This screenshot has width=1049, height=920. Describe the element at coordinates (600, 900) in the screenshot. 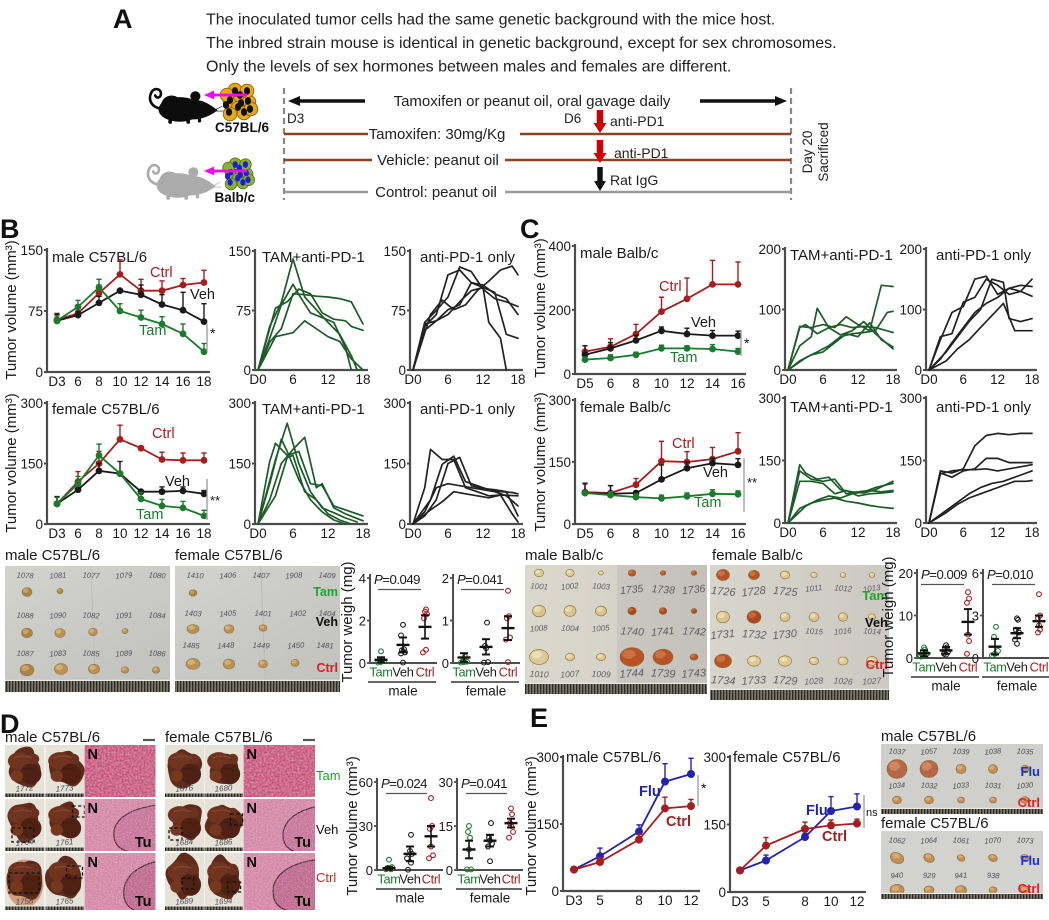

I see `svg-text: 5` at that location.